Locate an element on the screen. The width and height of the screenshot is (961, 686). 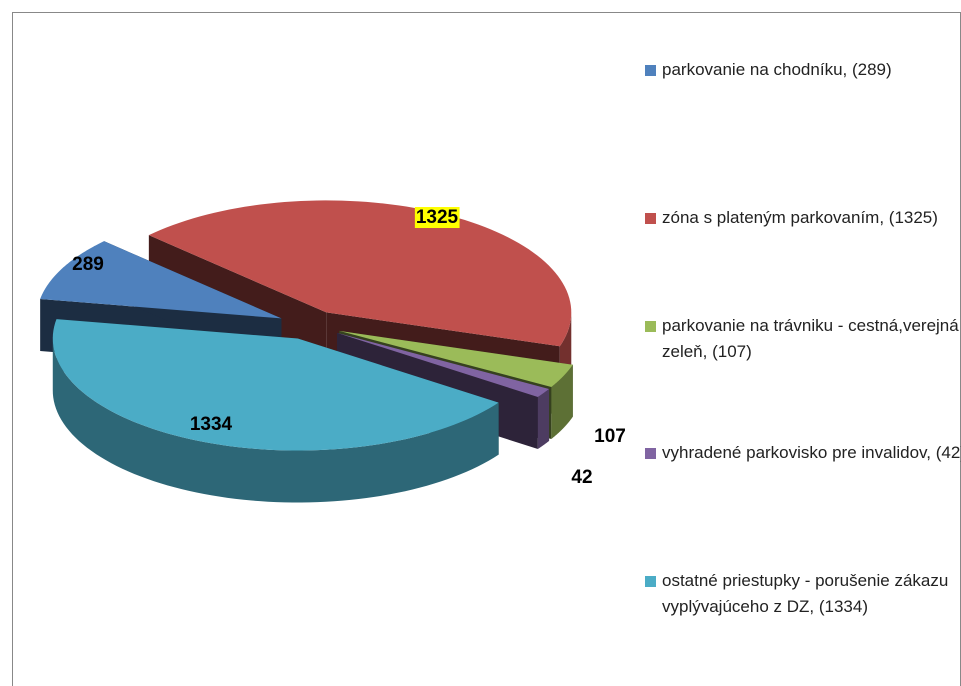
legend-label: vyhradené parkovisko pre invalidov, (42) is located at coordinates (811, 452).